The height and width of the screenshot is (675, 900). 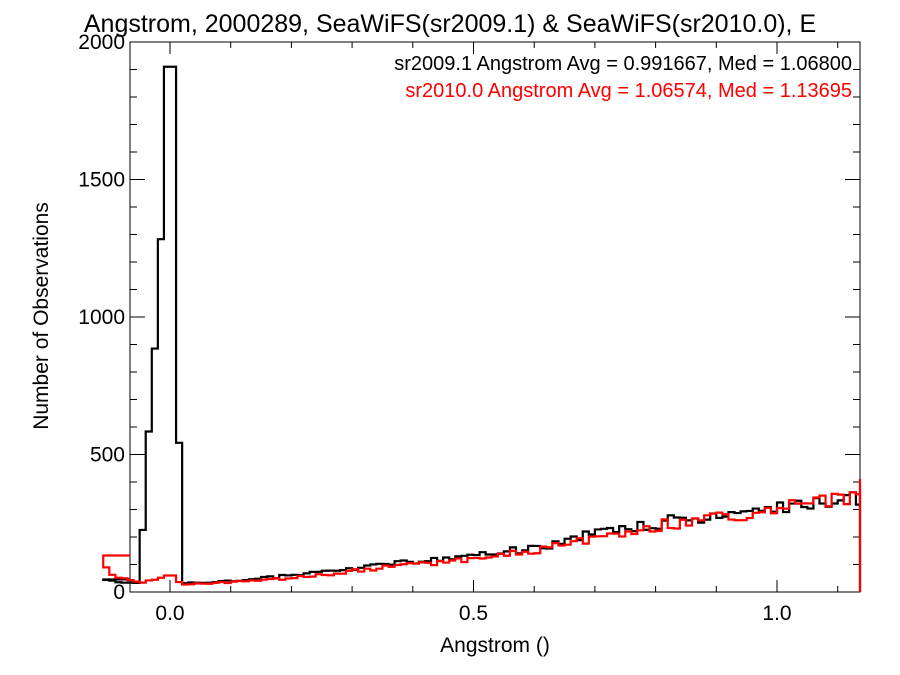 I want to click on y-tick-label: 500, so click(x=107, y=455).